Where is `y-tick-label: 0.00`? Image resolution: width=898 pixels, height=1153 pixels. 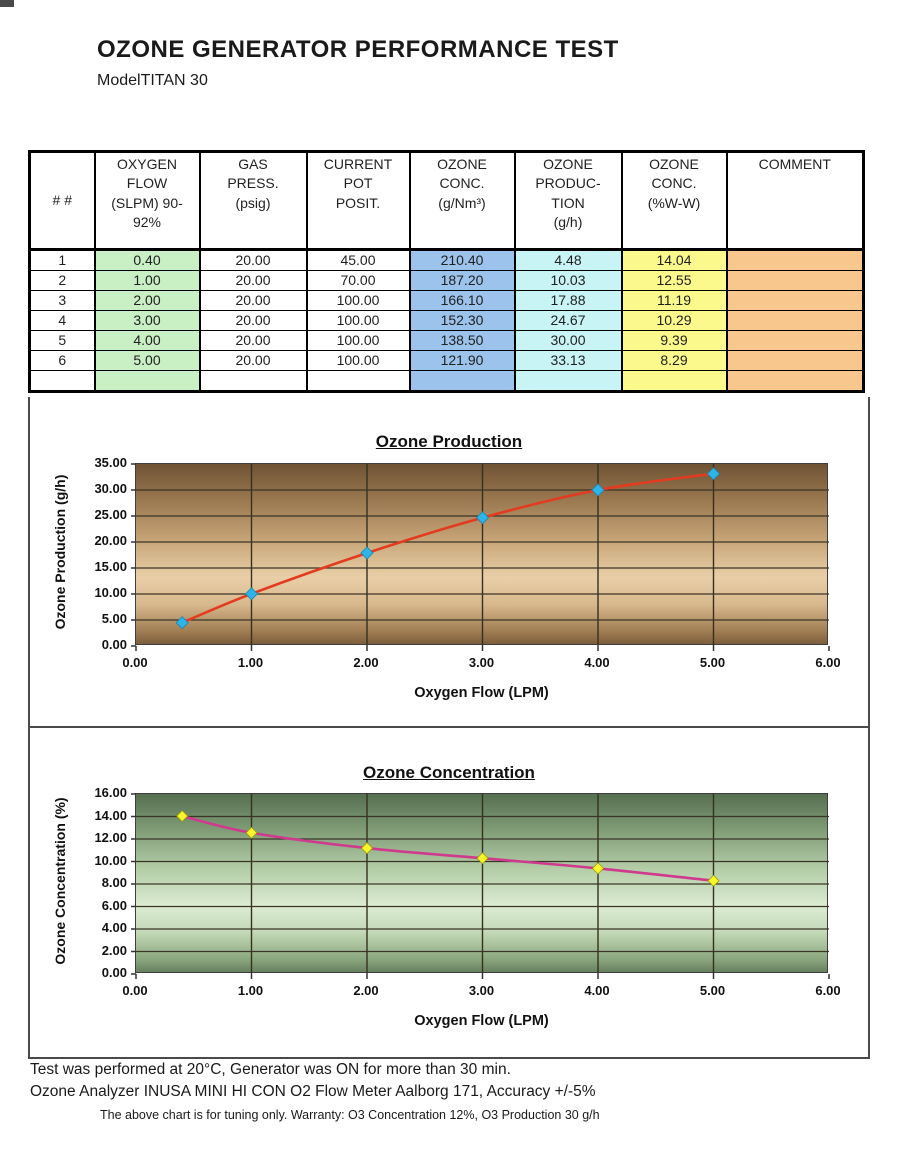
y-tick-label: 0.00 is located at coordinates (114, 644).